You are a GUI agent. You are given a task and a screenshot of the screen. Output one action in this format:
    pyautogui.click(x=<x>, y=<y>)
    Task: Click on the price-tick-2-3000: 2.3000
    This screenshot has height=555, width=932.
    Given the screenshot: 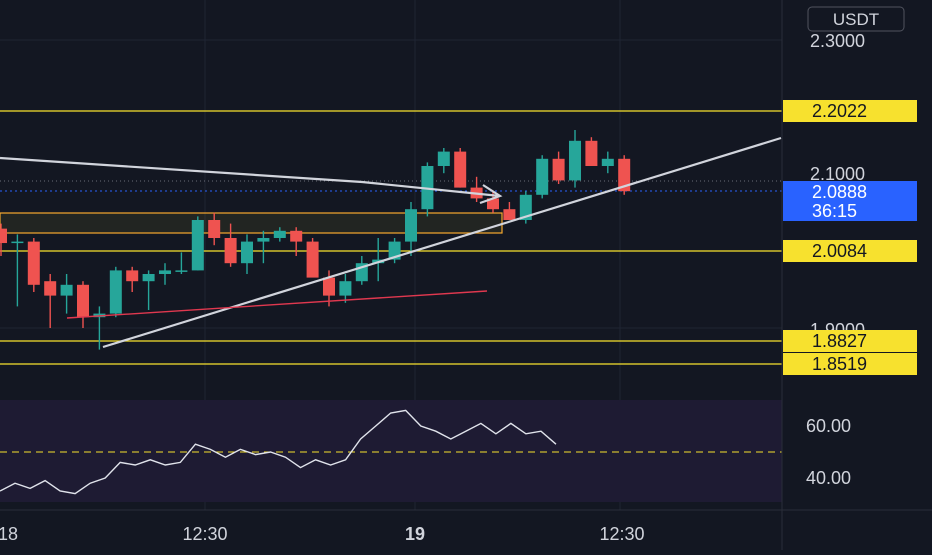 What is the action you would take?
    pyautogui.click(x=837, y=41)
    